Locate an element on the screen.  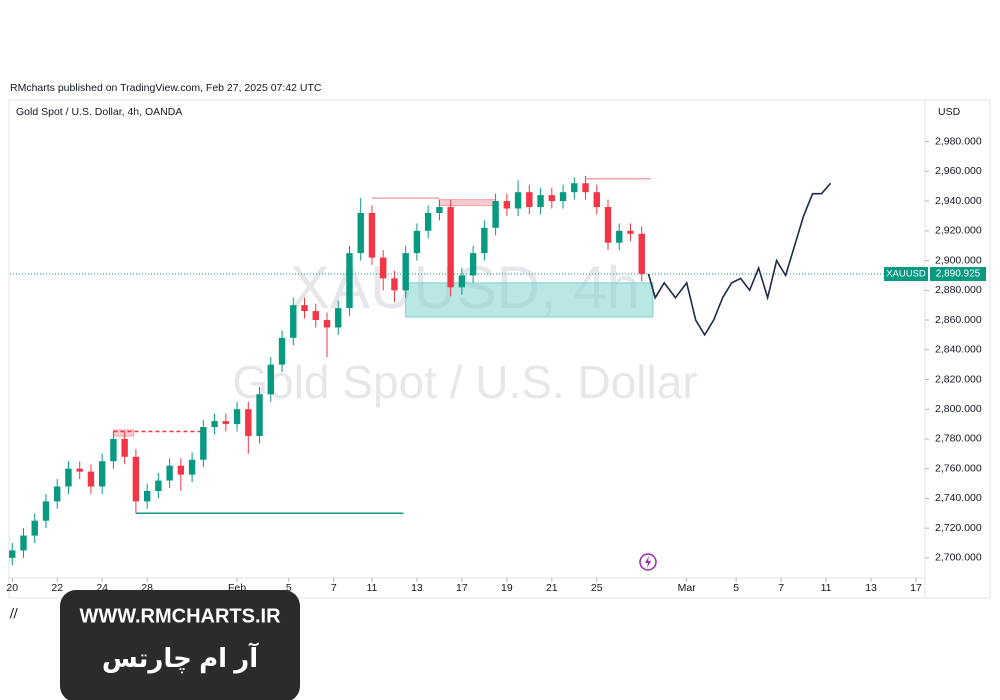
chart-title: Gold Spot / U.S. Dollar, 4h, OANDA is located at coordinates (99, 112).